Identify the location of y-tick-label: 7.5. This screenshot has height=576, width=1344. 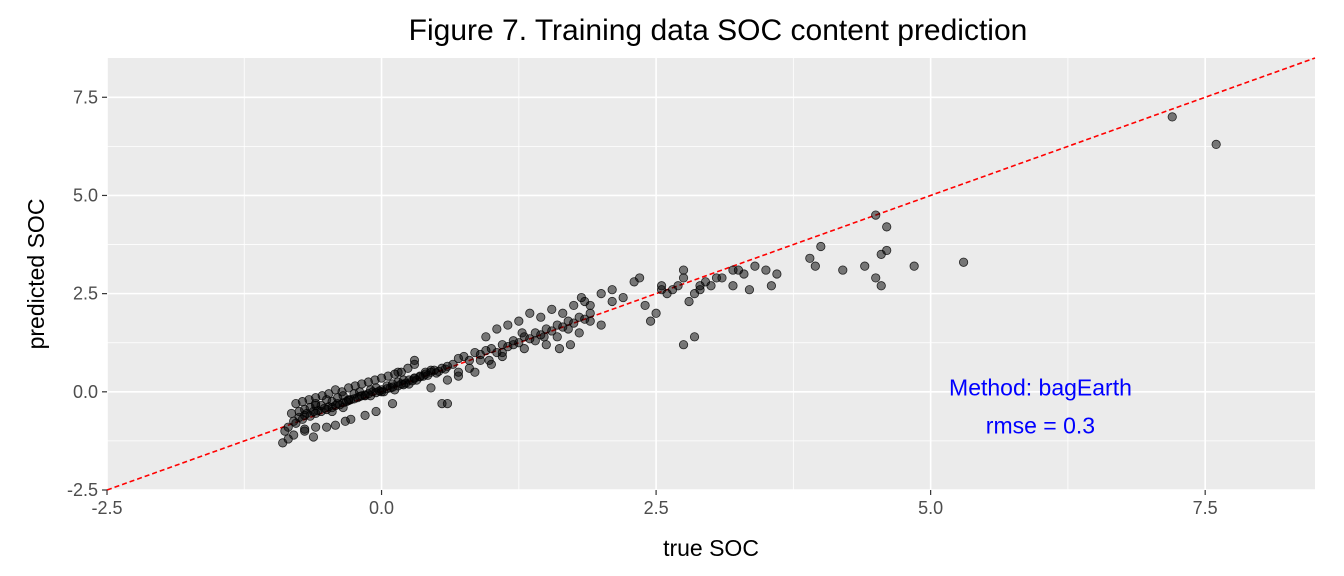
(85, 97).